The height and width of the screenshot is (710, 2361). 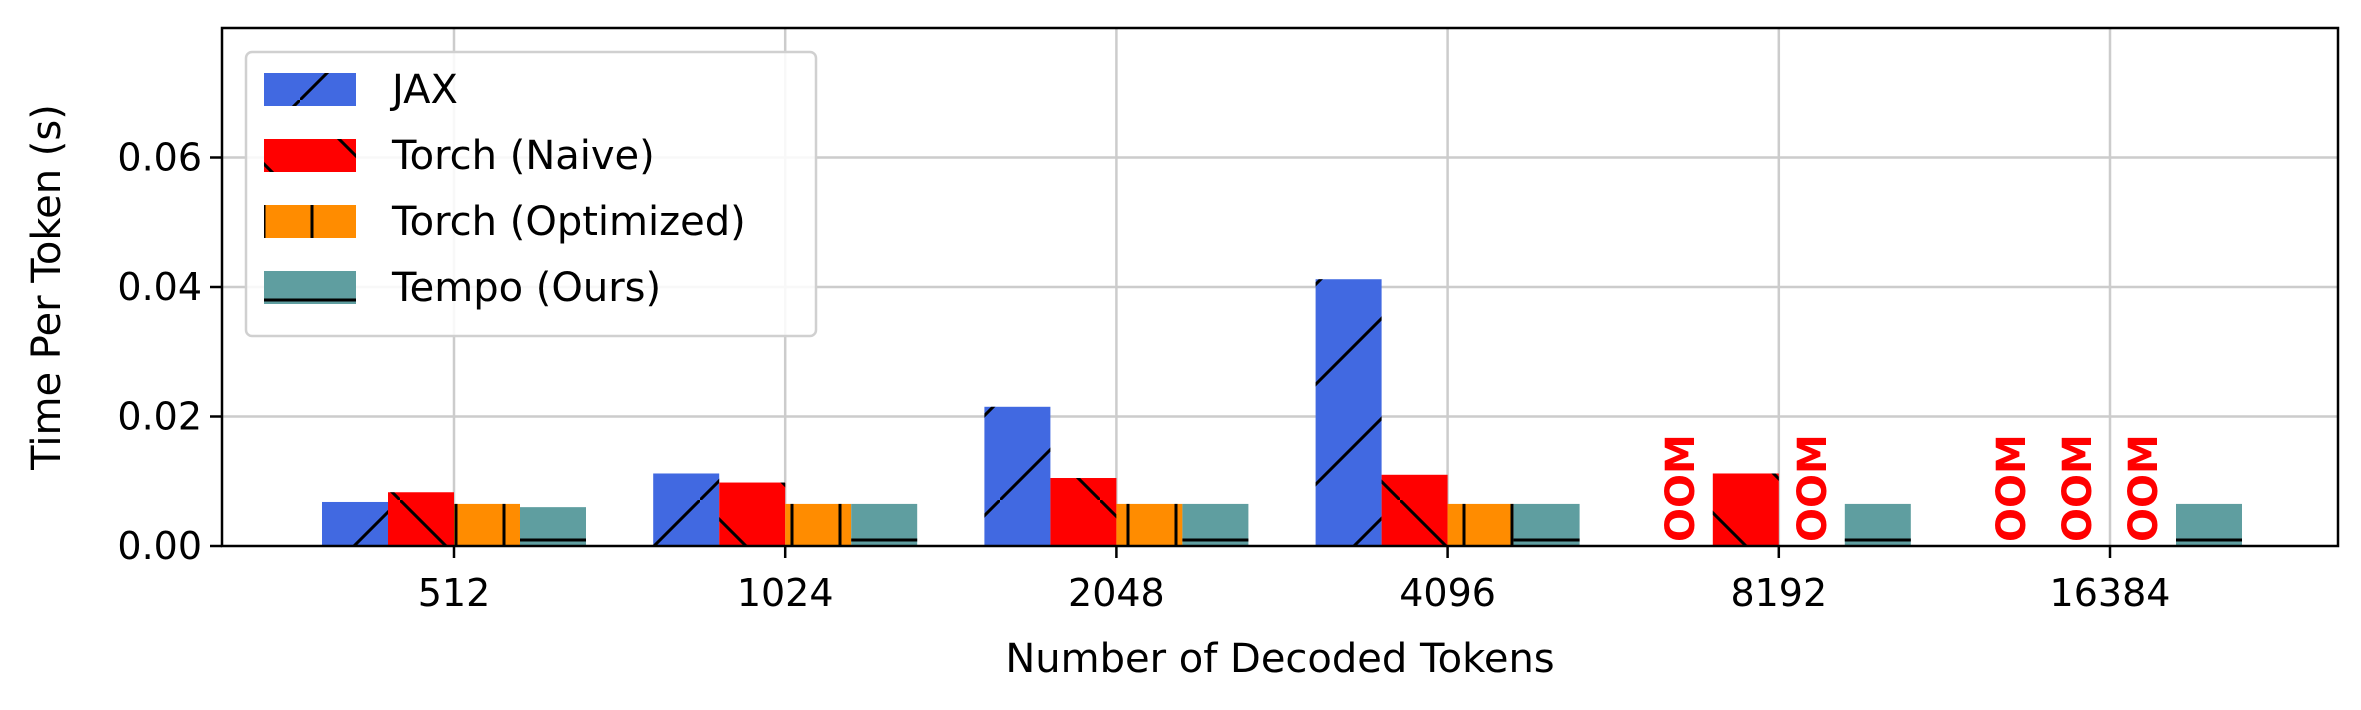 I want to click on y-tick-label: 0.04, so click(x=159, y=287).